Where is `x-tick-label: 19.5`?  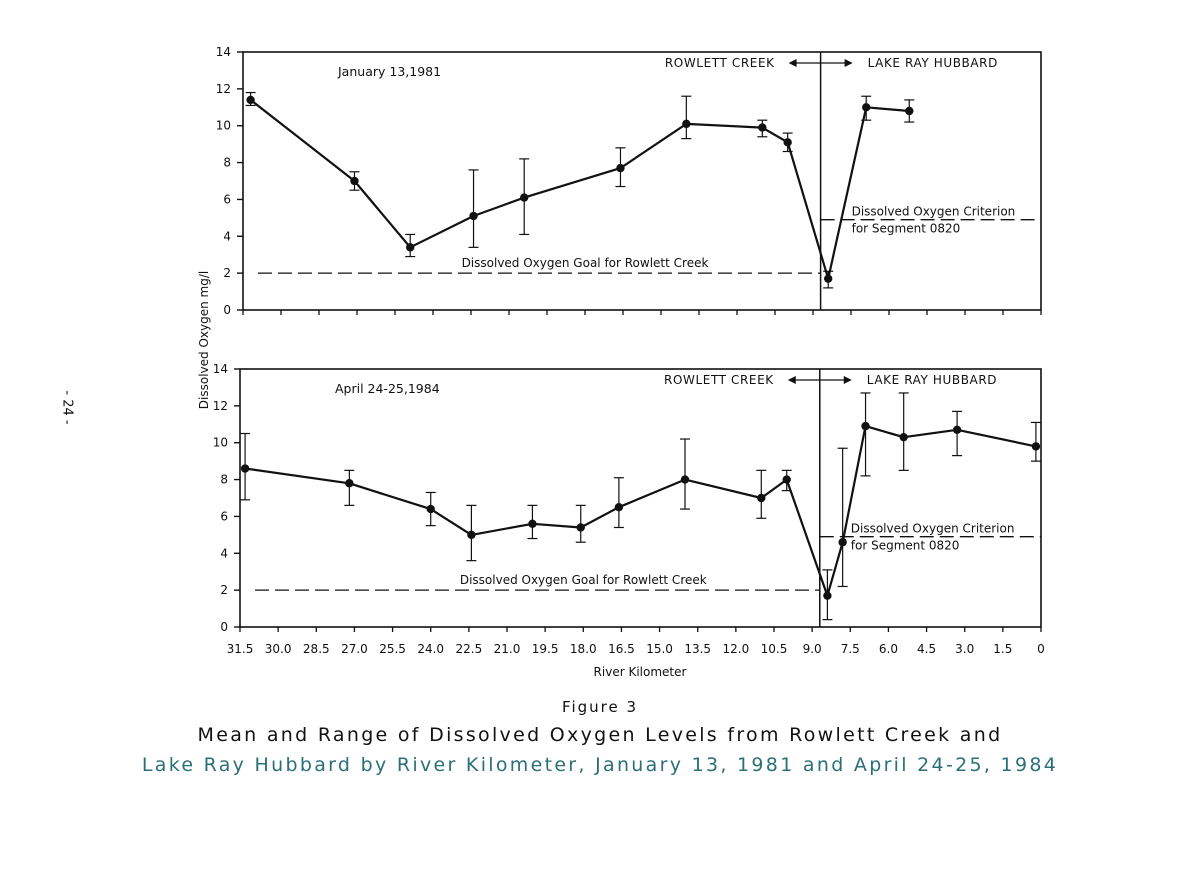 x-tick-label: 19.5 is located at coordinates (545, 649).